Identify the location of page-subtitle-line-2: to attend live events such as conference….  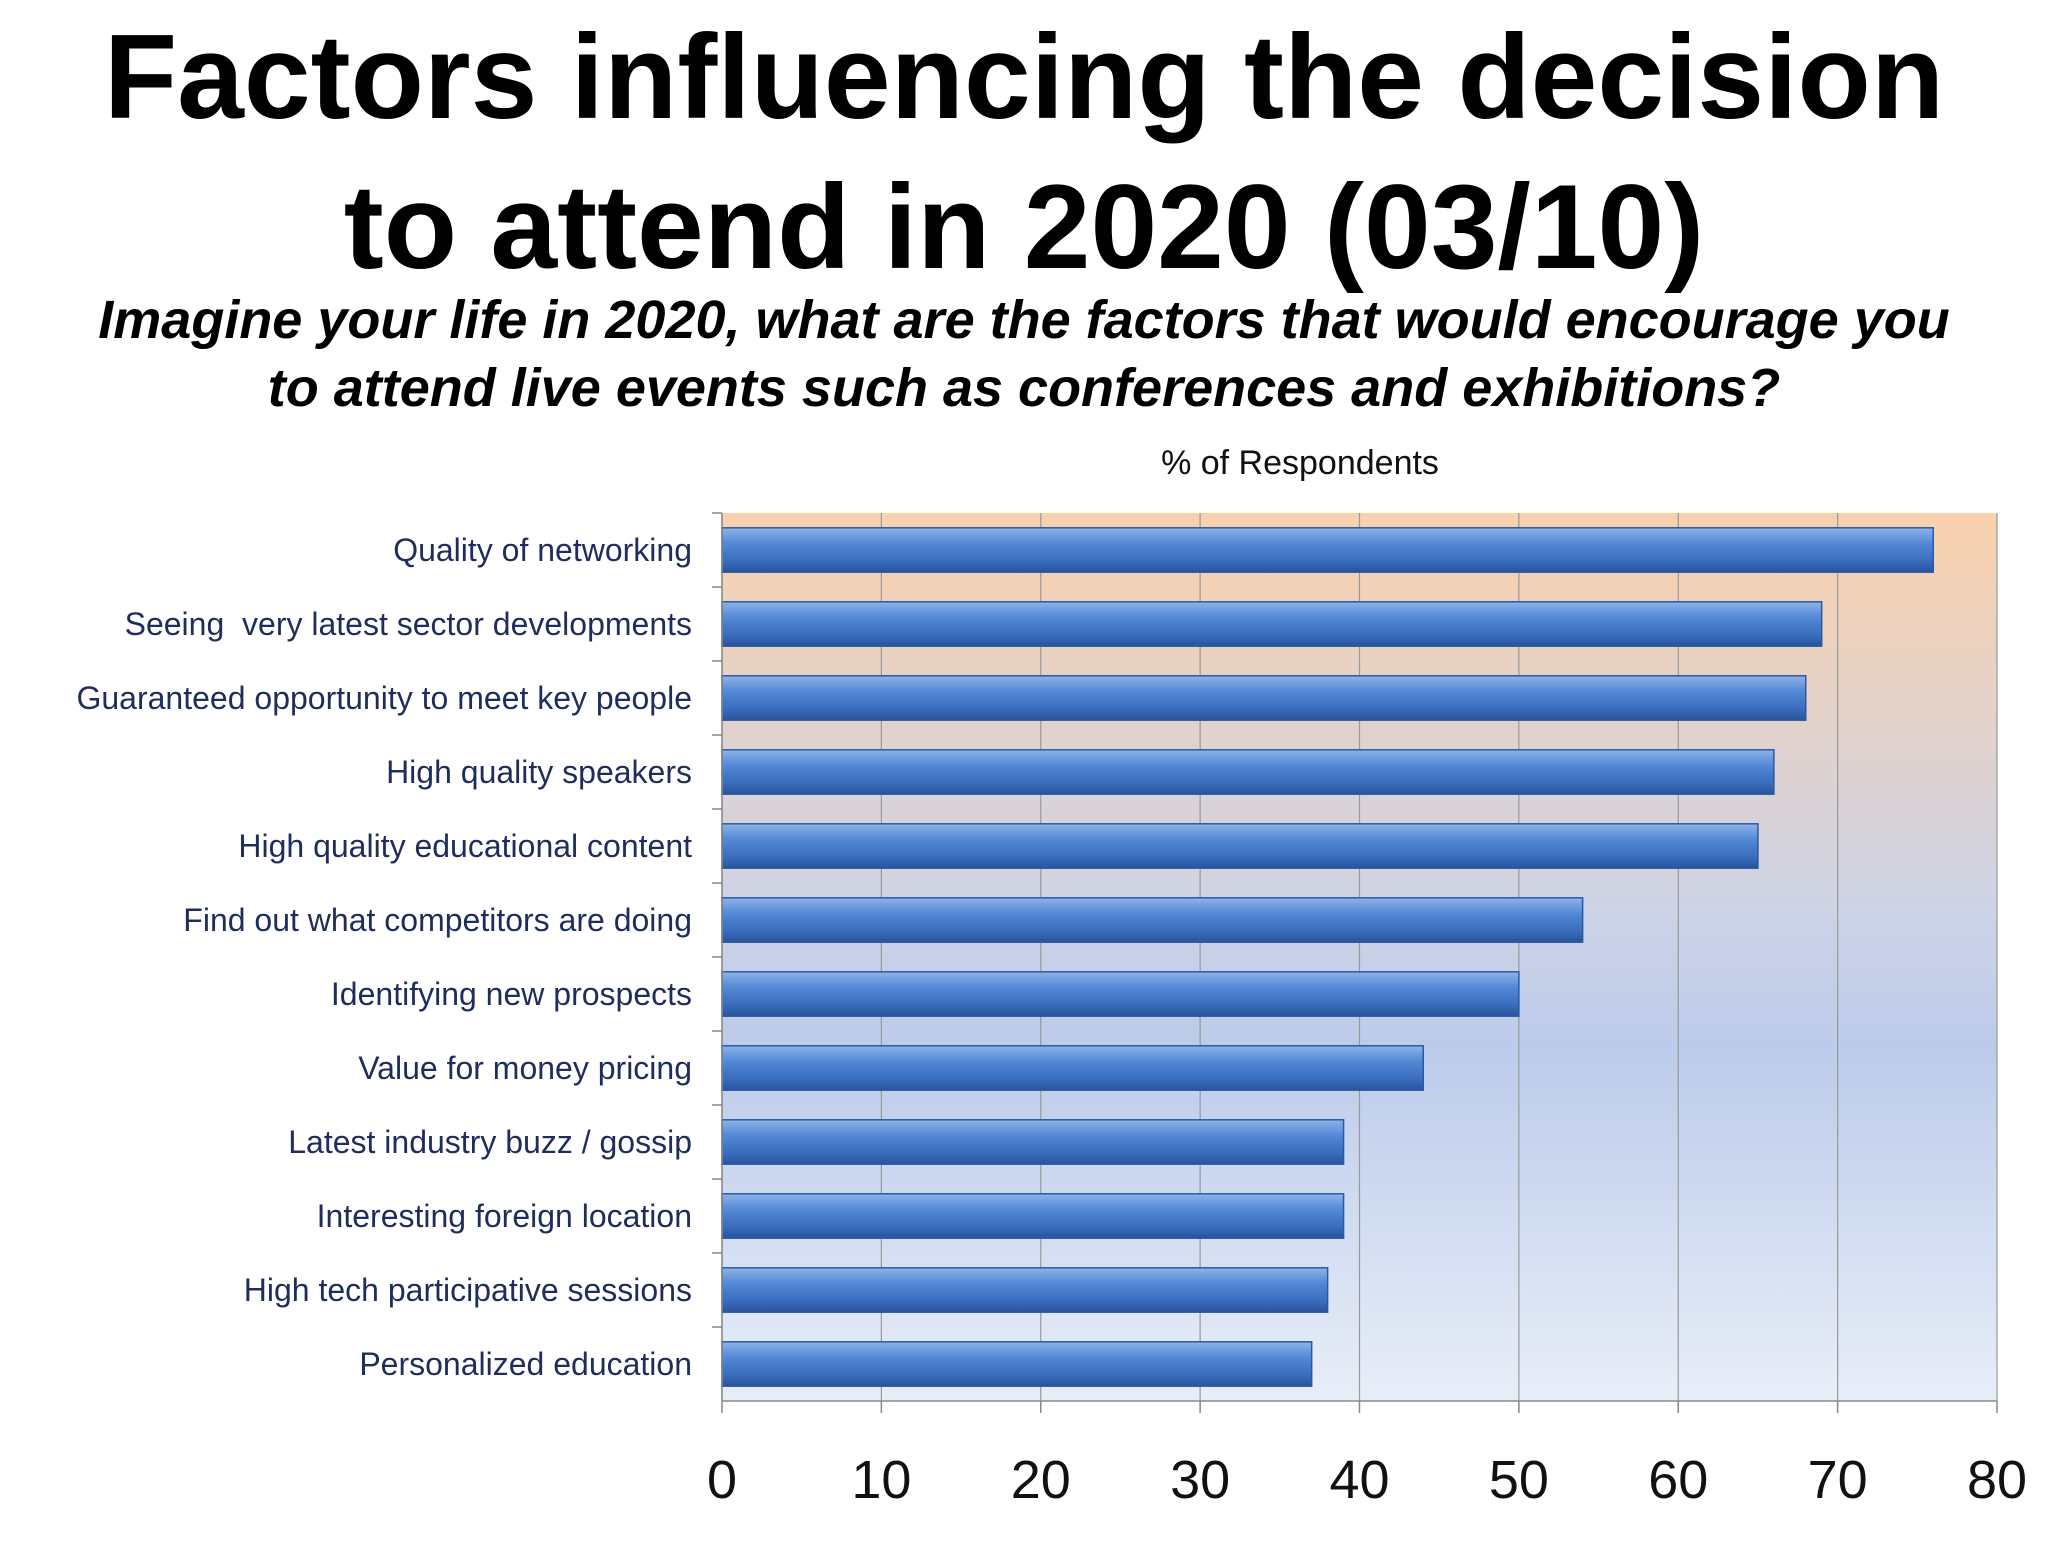
(1024, 388).